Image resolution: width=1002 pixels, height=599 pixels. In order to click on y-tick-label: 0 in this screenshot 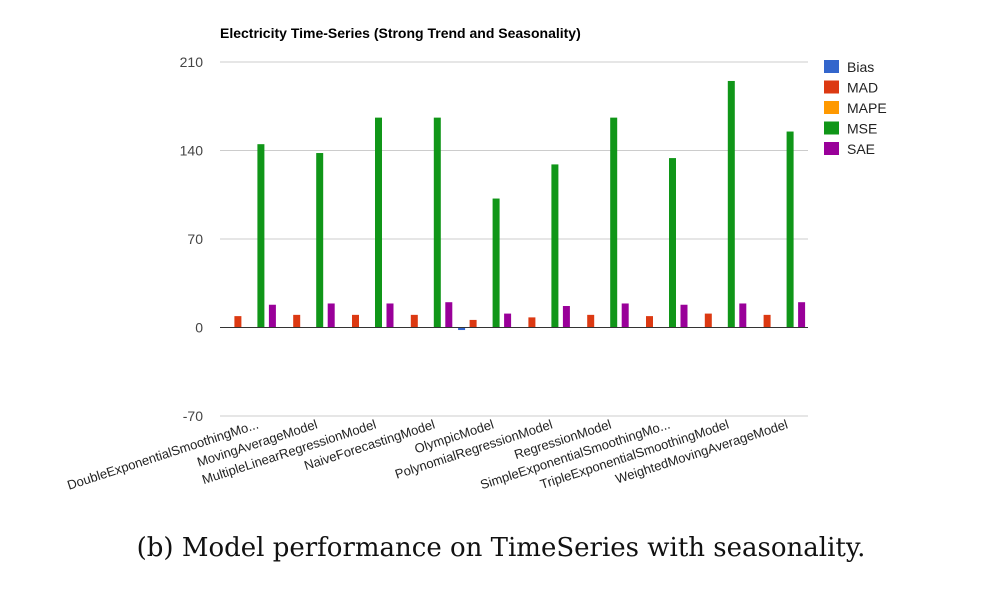, I will do `click(199, 328)`.